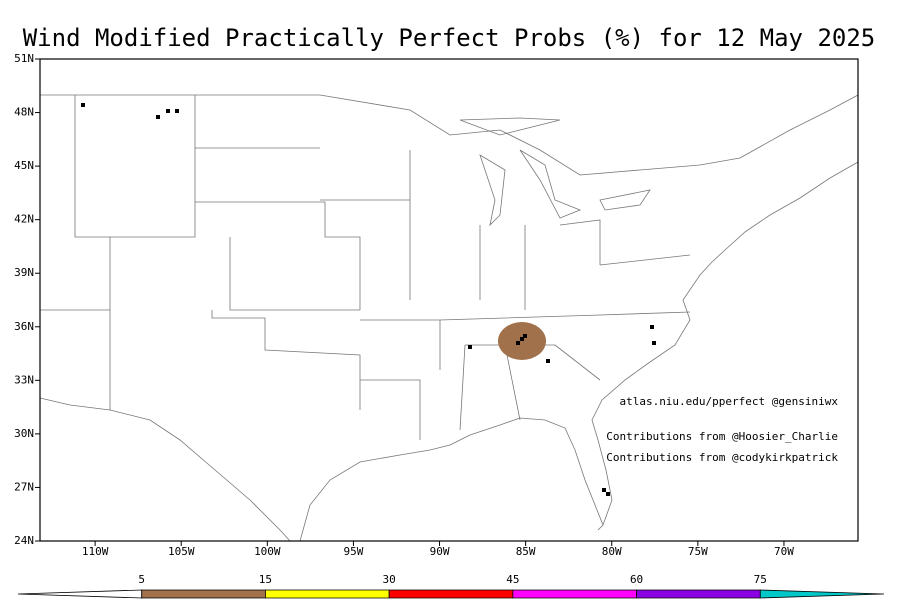 The image size is (900, 600). Describe the element at coordinates (555, 172) in the screenshot. I see `great-lakes` at that location.